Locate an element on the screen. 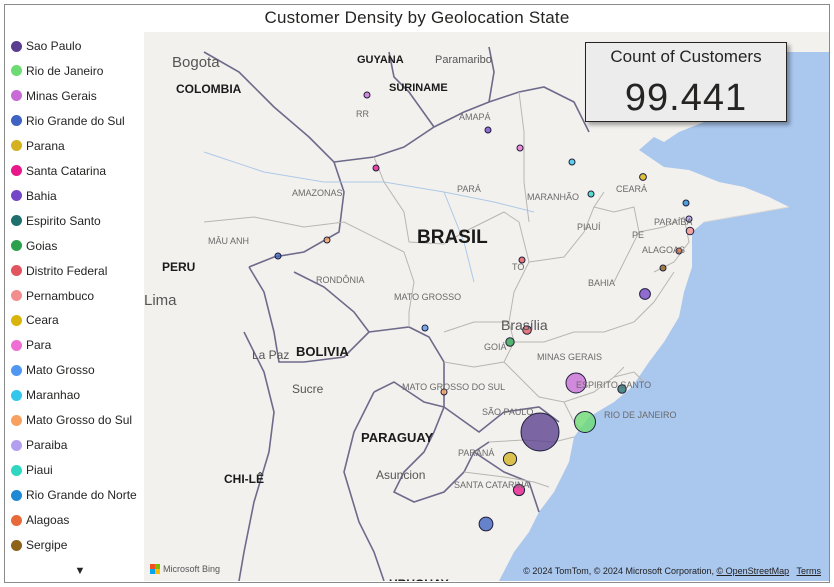 This screenshot has width=834, height=587. legend-item: Mato Grosso do Sul is located at coordinates (71, 420).